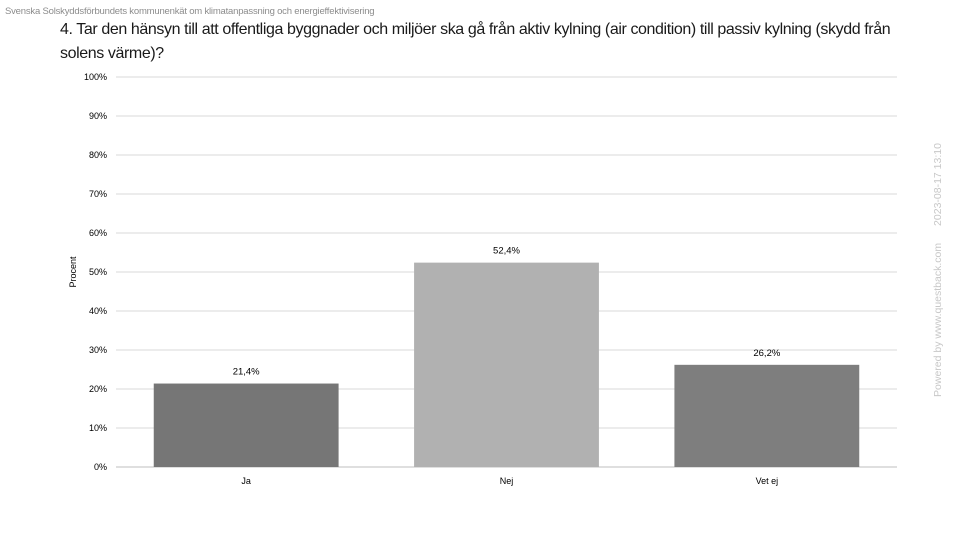  I want to click on x-tick-label: Ja, so click(246, 481).